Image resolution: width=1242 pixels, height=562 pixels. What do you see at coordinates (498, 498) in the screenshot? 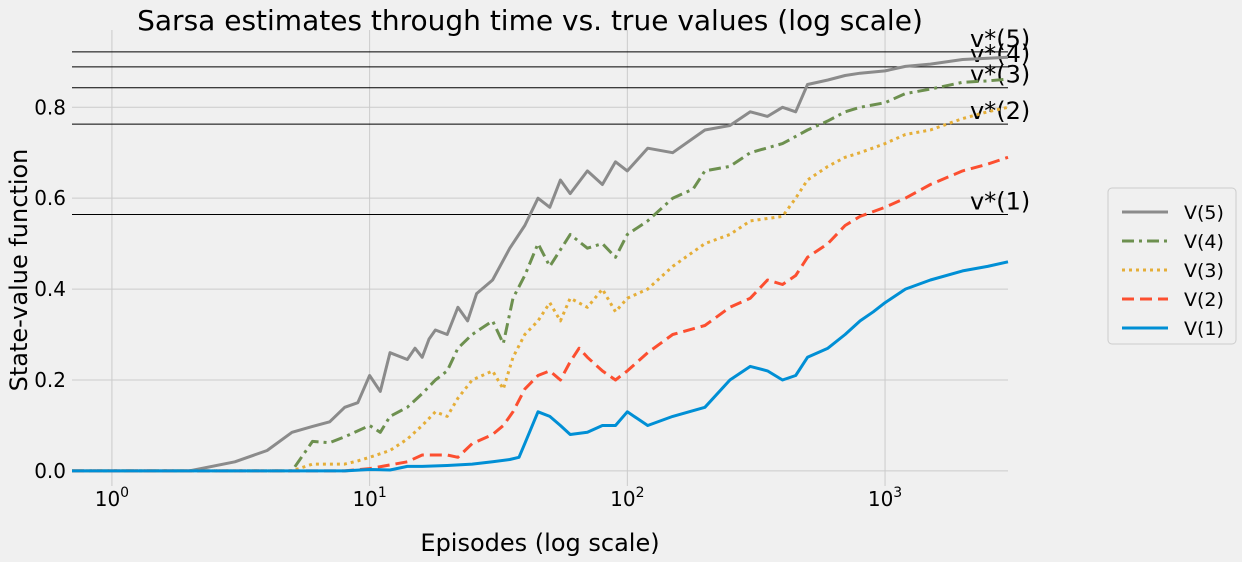
I see `x-tick-labels: 10⁰ 10¹ 10² 10³` at bounding box center [498, 498].